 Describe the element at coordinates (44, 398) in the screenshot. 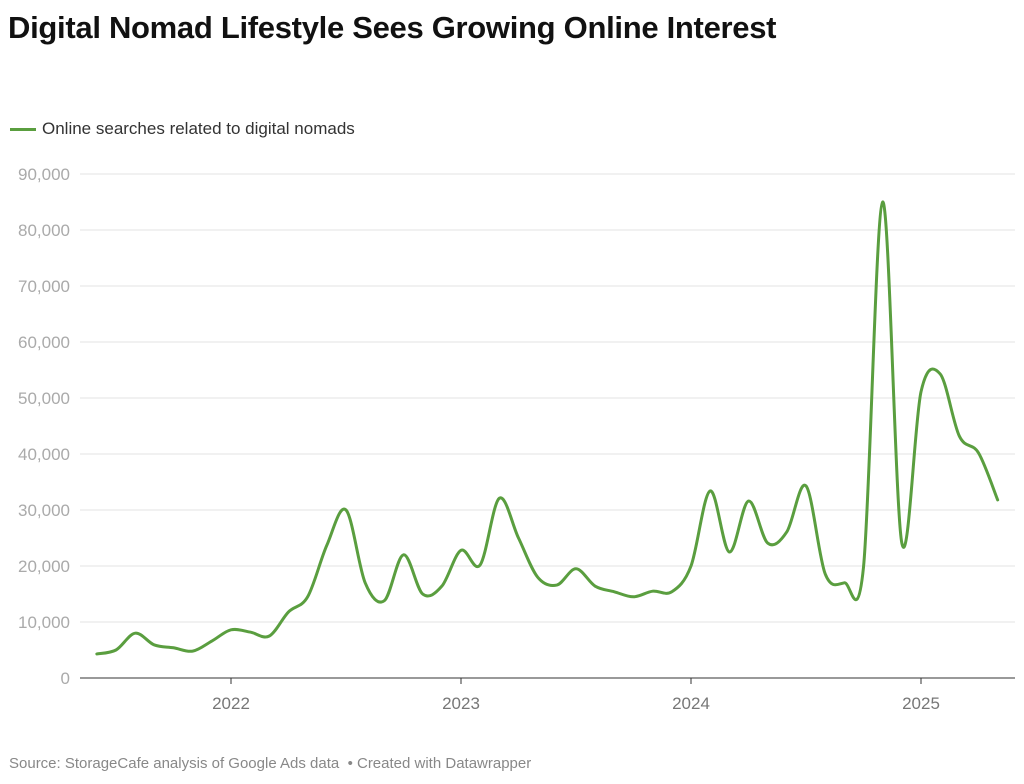

I see `y-tick-label: 50,000` at that location.